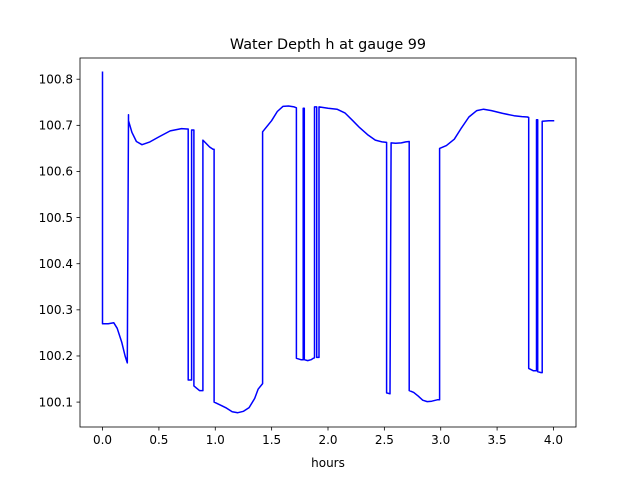 This screenshot has height=480, width=640. Describe the element at coordinates (56, 79) in the screenshot. I see `y-tick-label: 100.8` at that location.